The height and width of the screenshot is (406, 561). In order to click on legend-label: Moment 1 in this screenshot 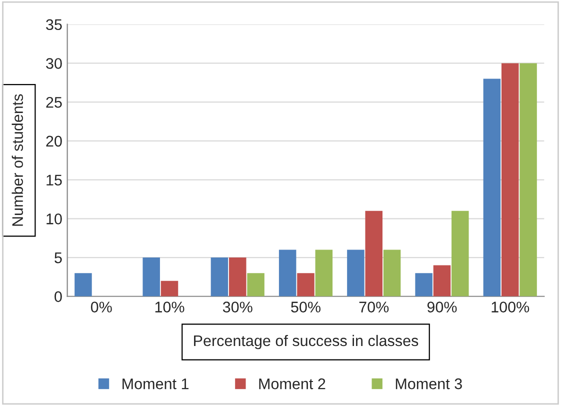, I will do `click(155, 384)`.